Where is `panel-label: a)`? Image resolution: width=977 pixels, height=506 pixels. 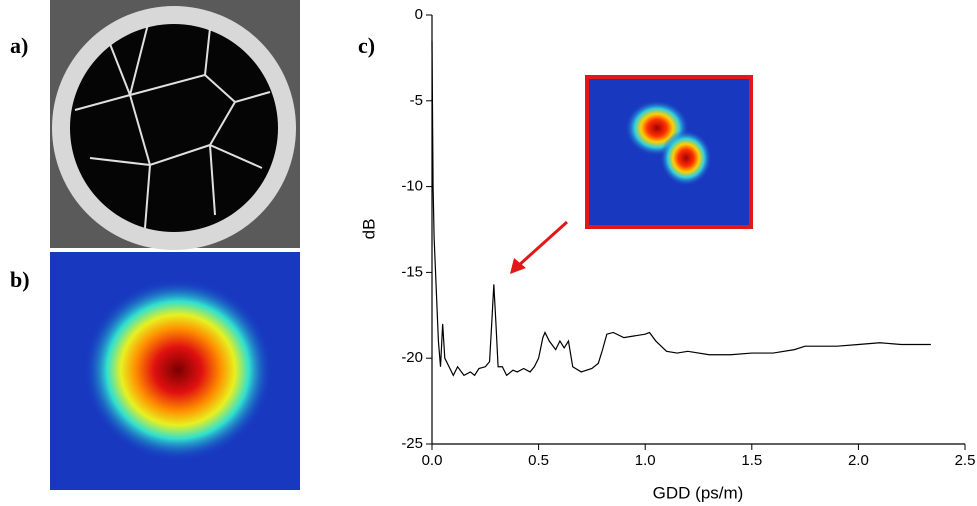 panel-label: a) is located at coordinates (19, 45).